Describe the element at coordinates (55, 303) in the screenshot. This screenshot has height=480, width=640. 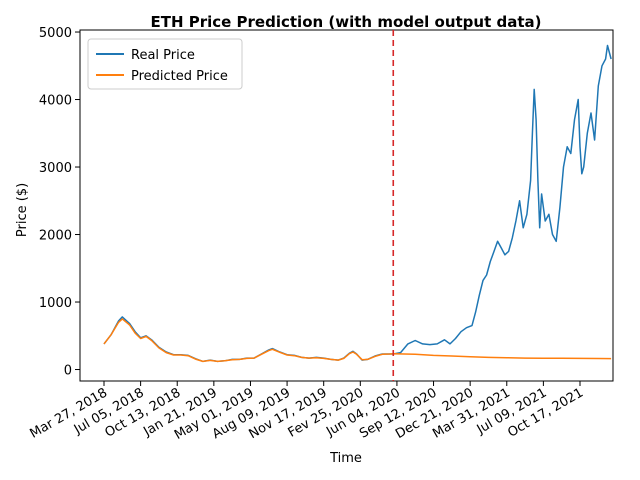
I see `y-tick-label: 1000` at that location.